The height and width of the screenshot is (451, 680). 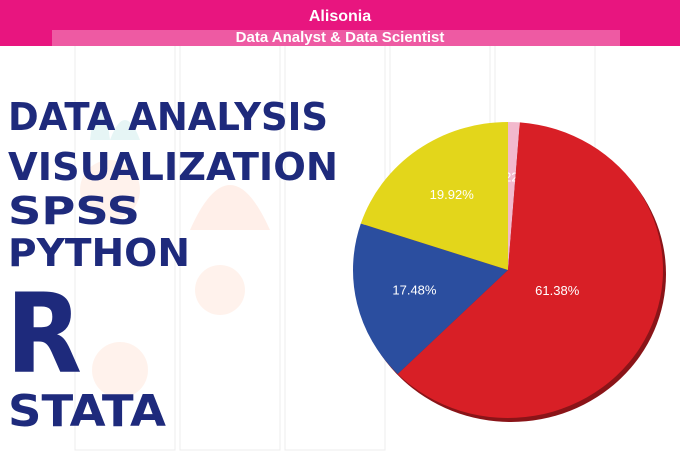 I want to click on skill: R, so click(x=44, y=334).